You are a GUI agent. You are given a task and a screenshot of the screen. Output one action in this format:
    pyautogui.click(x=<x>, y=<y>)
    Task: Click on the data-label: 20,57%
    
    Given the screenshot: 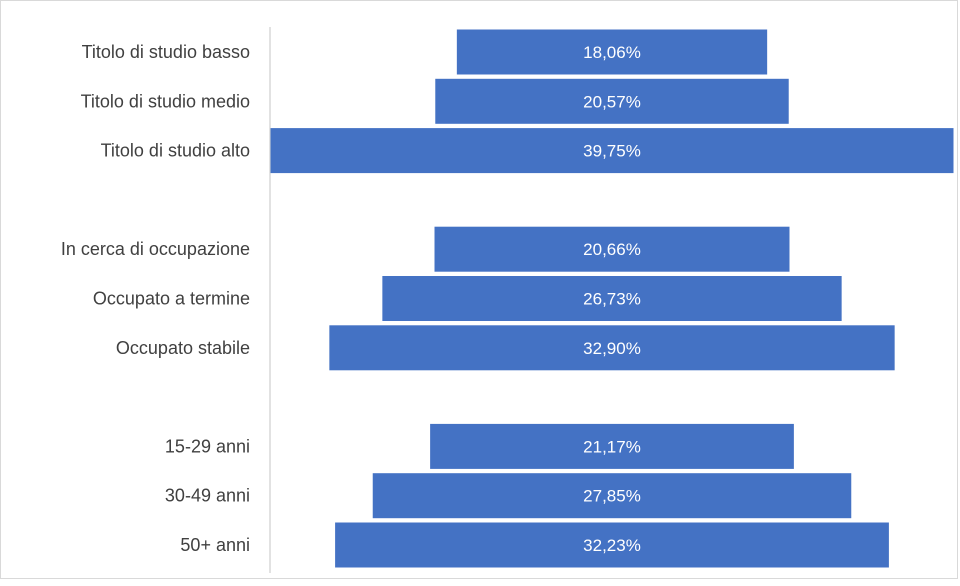 What is the action you would take?
    pyautogui.click(x=612, y=101)
    